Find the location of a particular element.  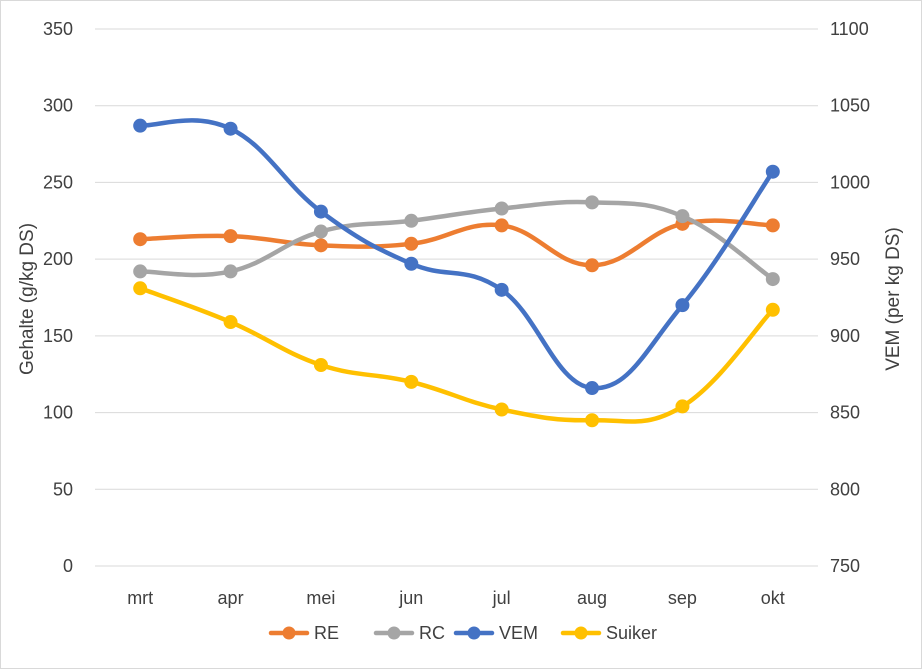

y-left-tick-label: 350 is located at coordinates (58, 29).